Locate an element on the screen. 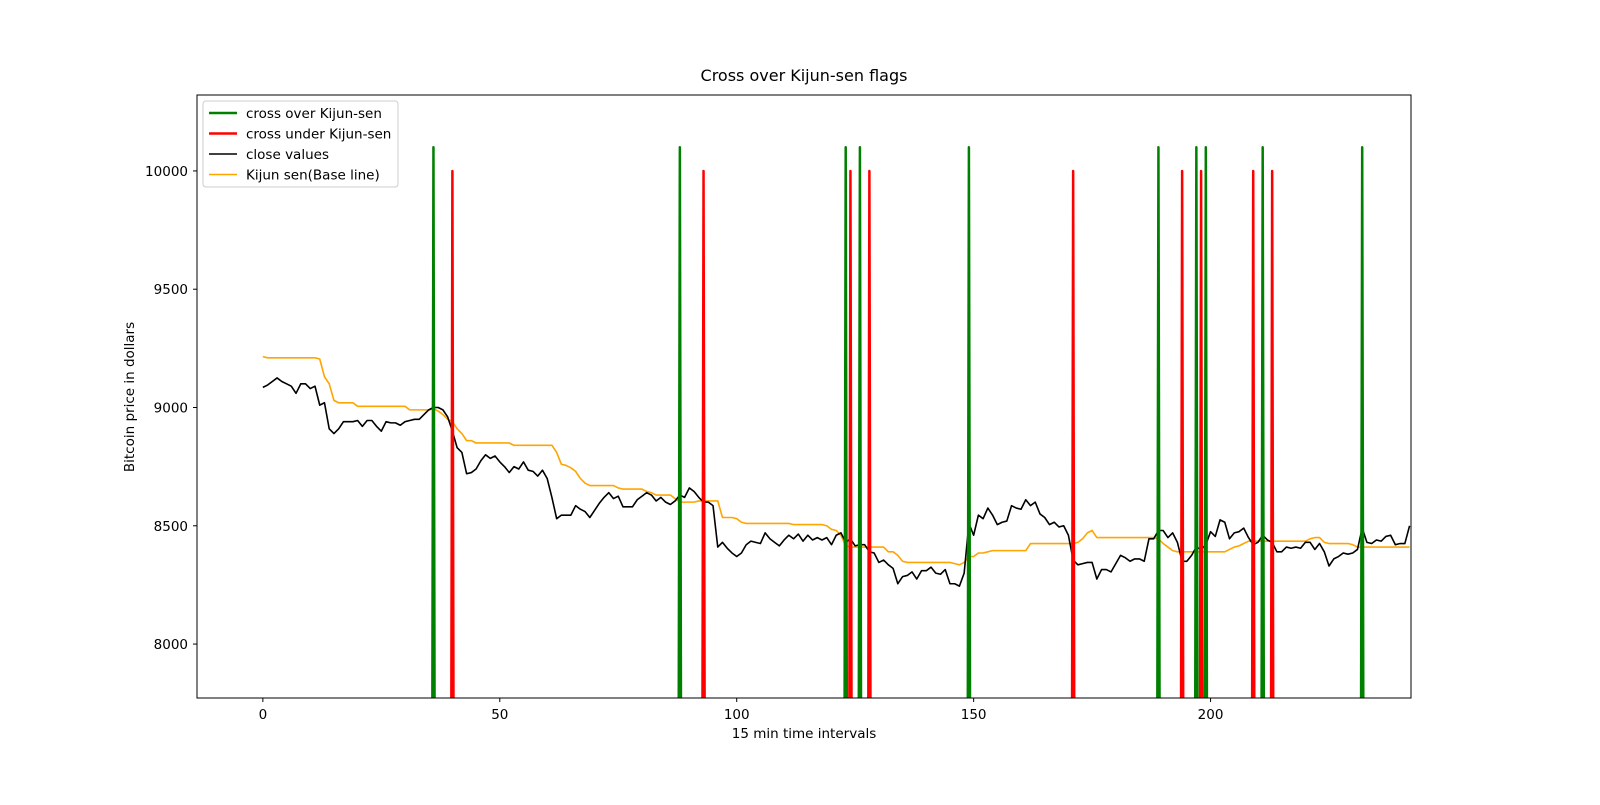 The width and height of the screenshot is (1600, 805). x-tick-label: 50 is located at coordinates (499, 715).